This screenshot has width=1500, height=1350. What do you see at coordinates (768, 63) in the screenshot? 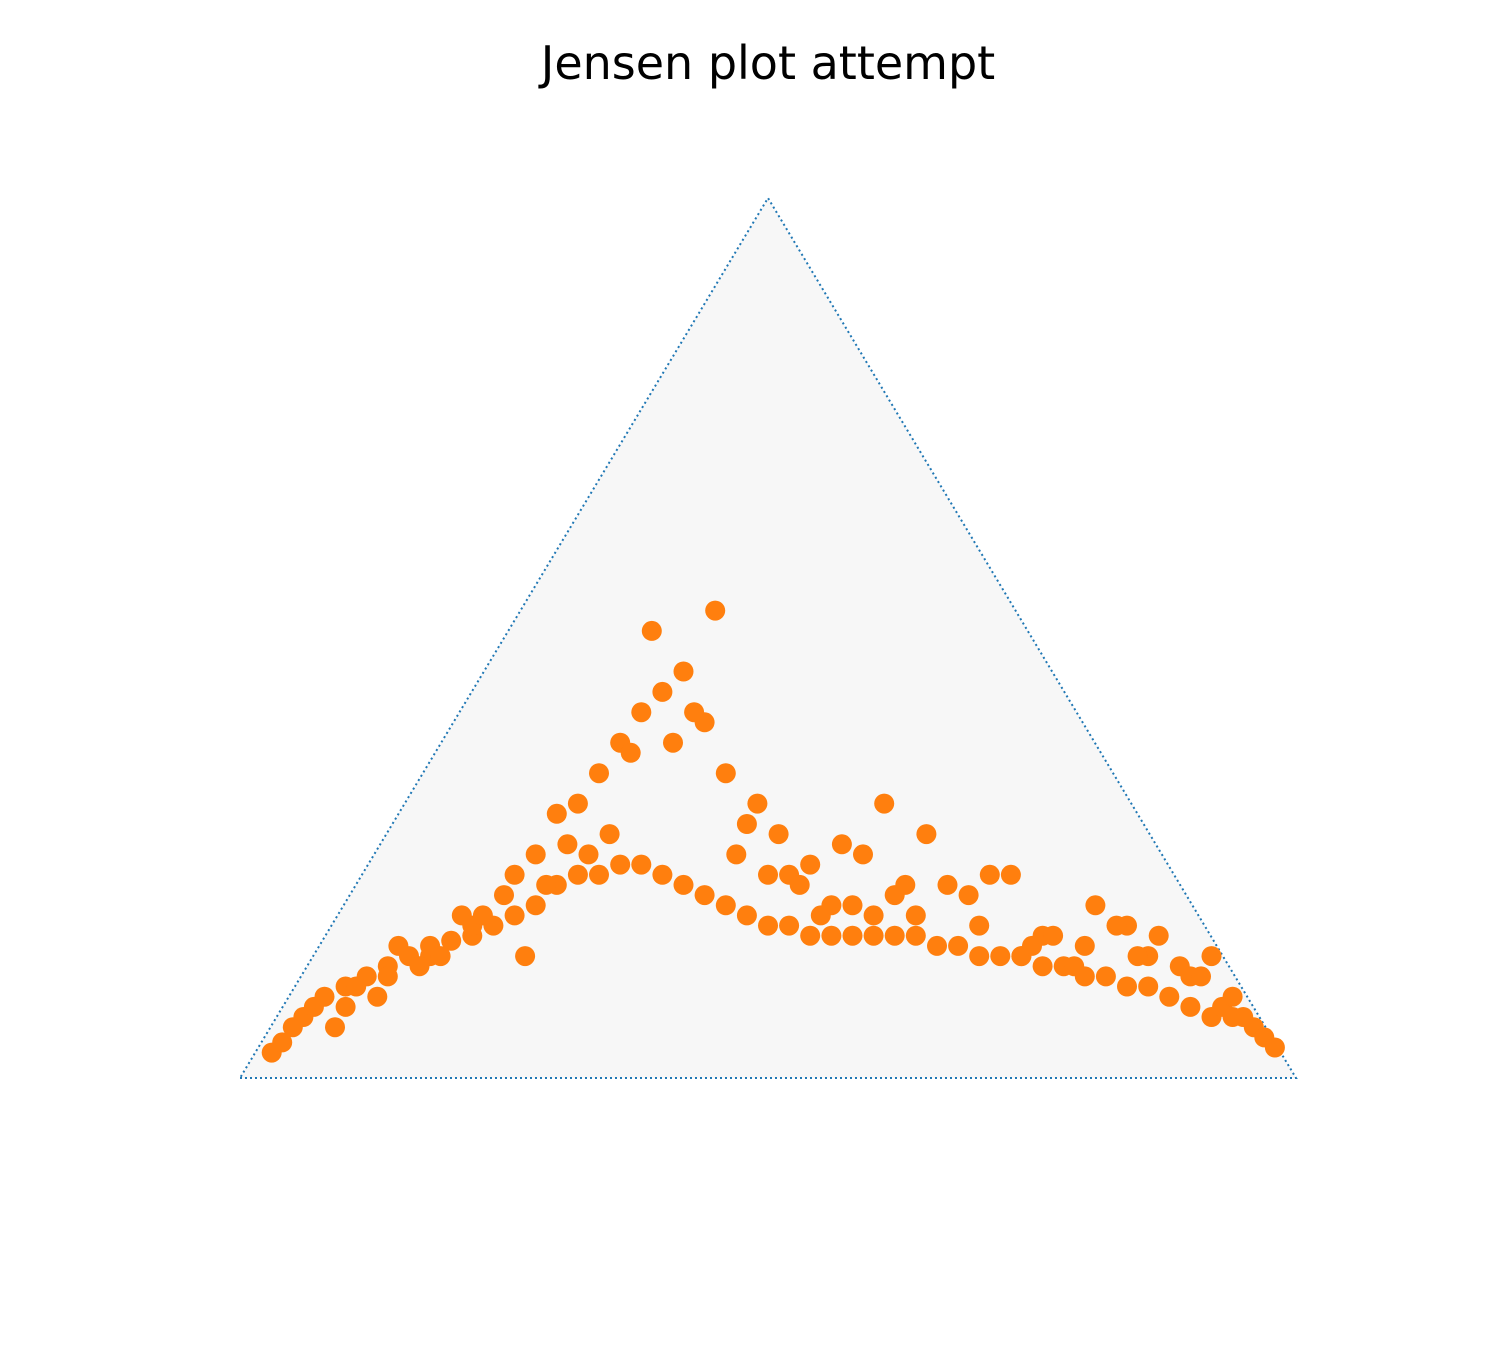
I see `chart-title: Jensen plot attempt` at bounding box center [768, 63].